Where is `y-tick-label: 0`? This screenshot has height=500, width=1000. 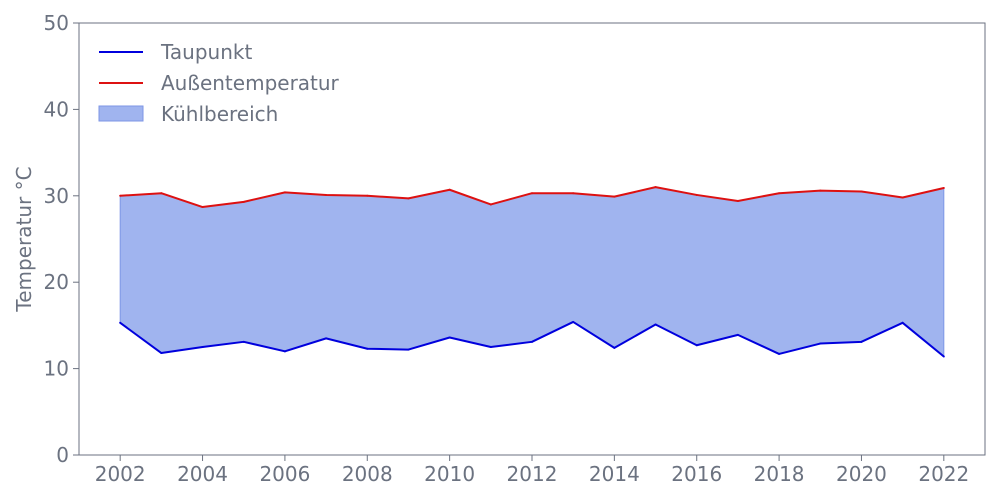
y-tick-label: 0 is located at coordinates (62, 455).